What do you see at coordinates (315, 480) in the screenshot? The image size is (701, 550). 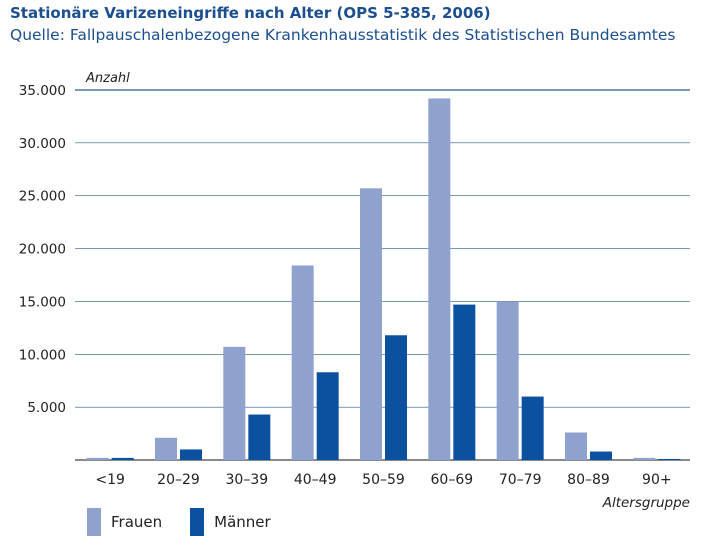 I see `x-tick-label: 40–49` at bounding box center [315, 480].